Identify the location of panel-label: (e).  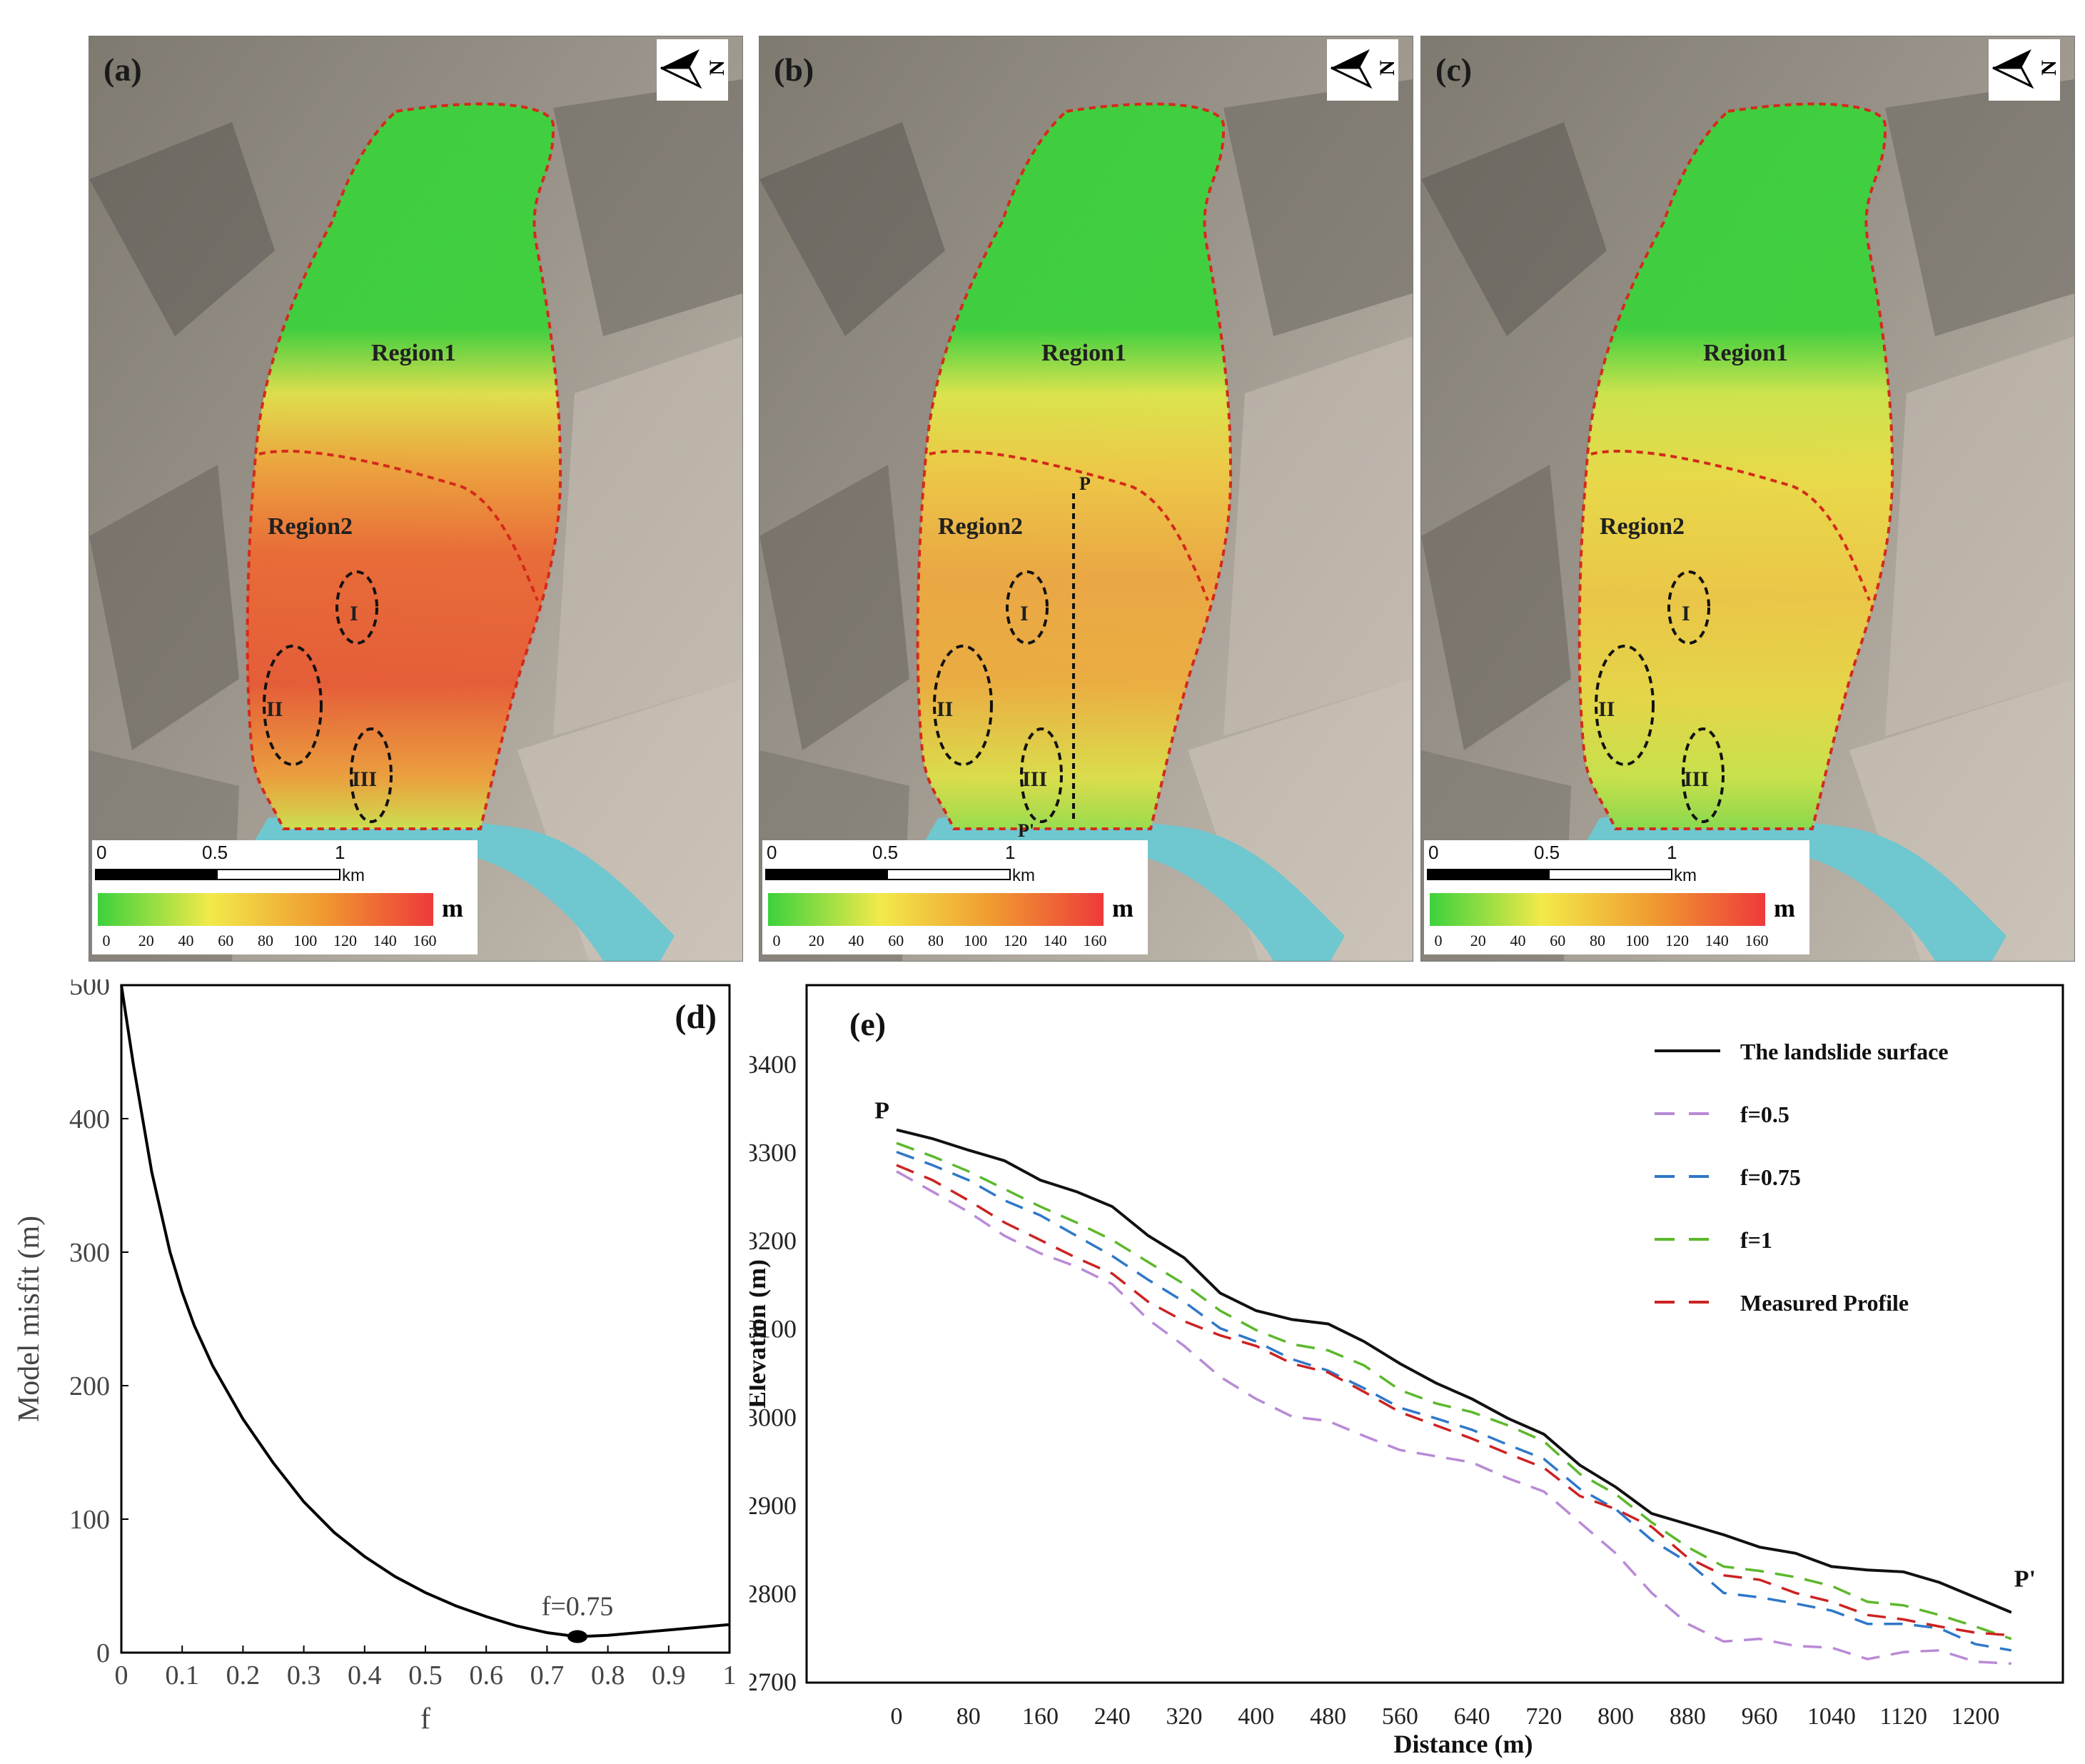
(867, 1024).